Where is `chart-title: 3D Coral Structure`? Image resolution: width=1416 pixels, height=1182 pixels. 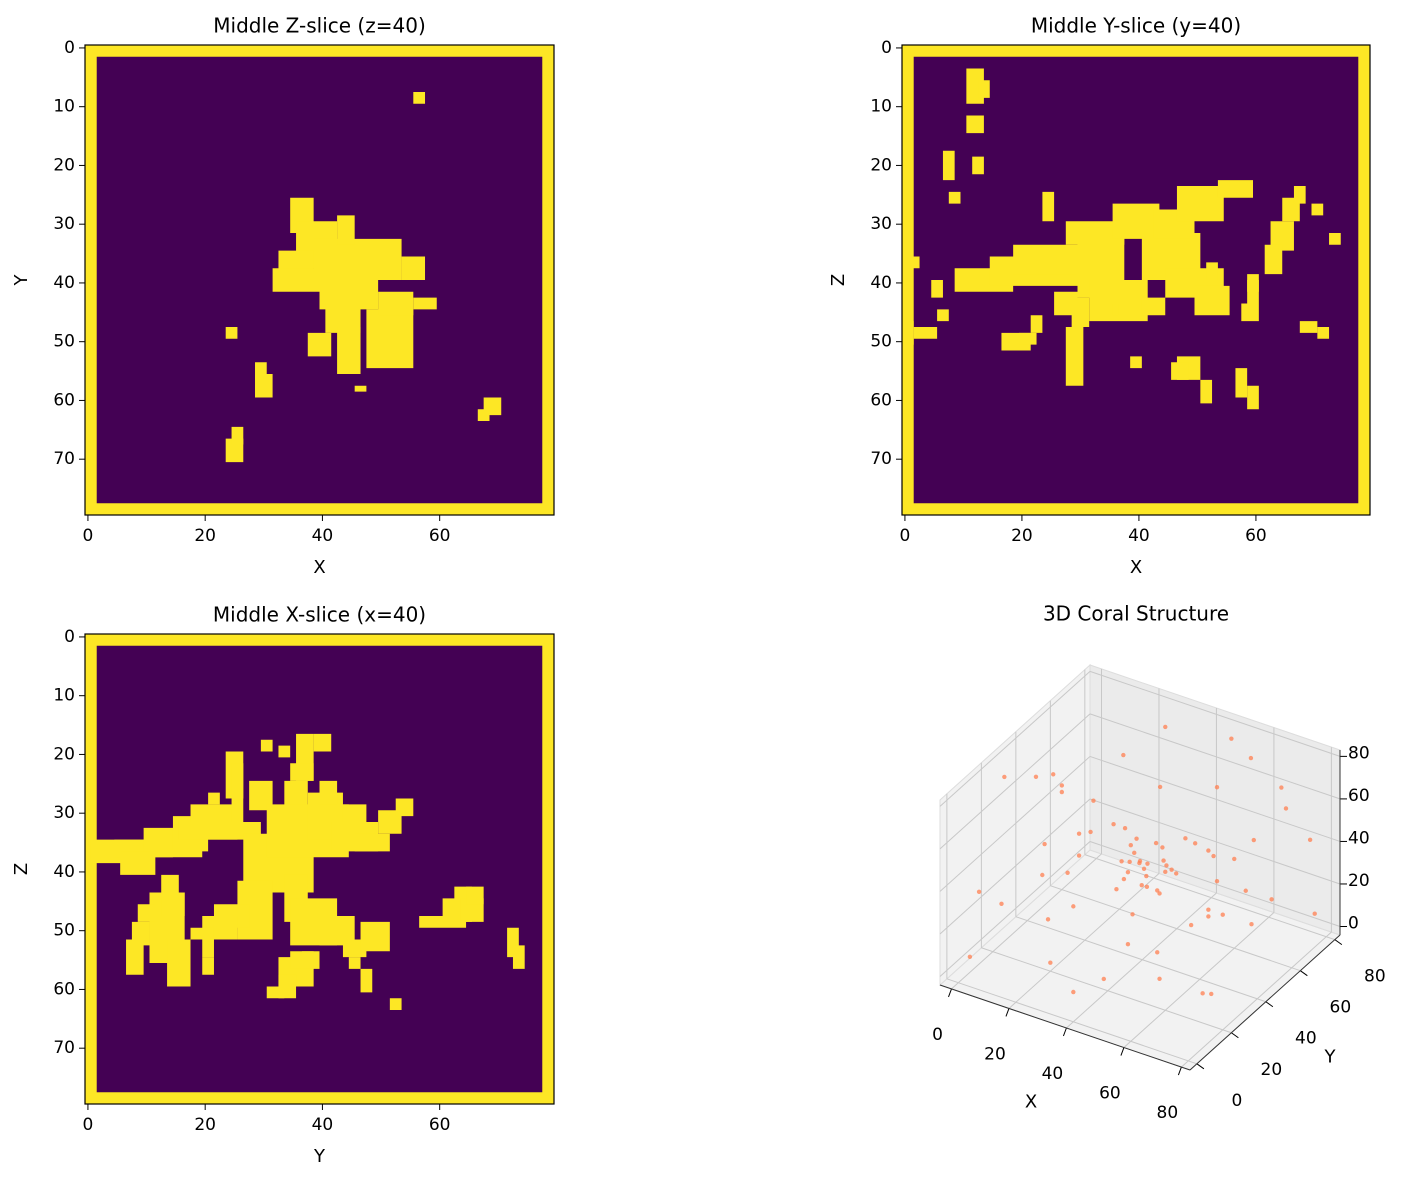
chart-title: 3D Coral Structure is located at coordinates (1136, 614).